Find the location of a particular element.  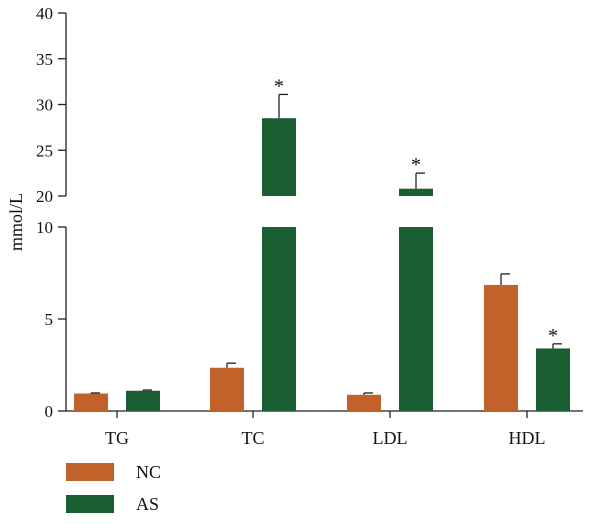

category-label-hdl: HDL is located at coordinates (527, 438).